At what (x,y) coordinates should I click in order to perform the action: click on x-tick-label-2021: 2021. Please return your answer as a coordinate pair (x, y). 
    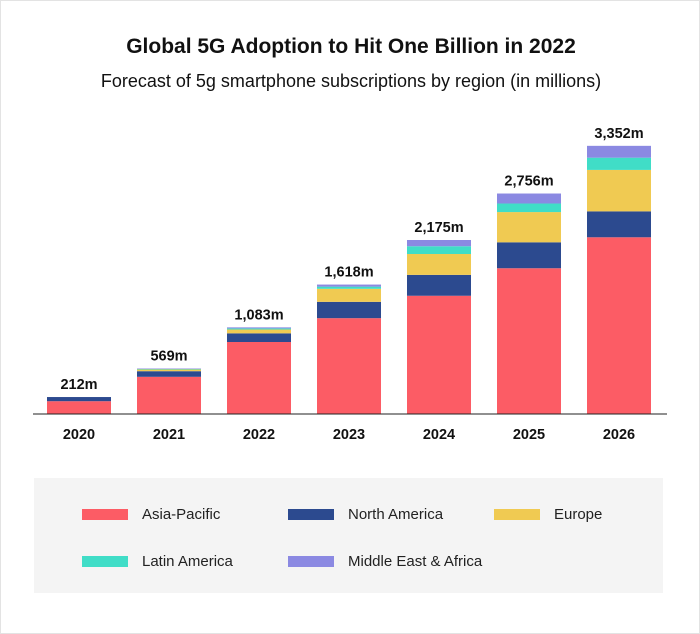
    Looking at the image, I should click on (169, 435).